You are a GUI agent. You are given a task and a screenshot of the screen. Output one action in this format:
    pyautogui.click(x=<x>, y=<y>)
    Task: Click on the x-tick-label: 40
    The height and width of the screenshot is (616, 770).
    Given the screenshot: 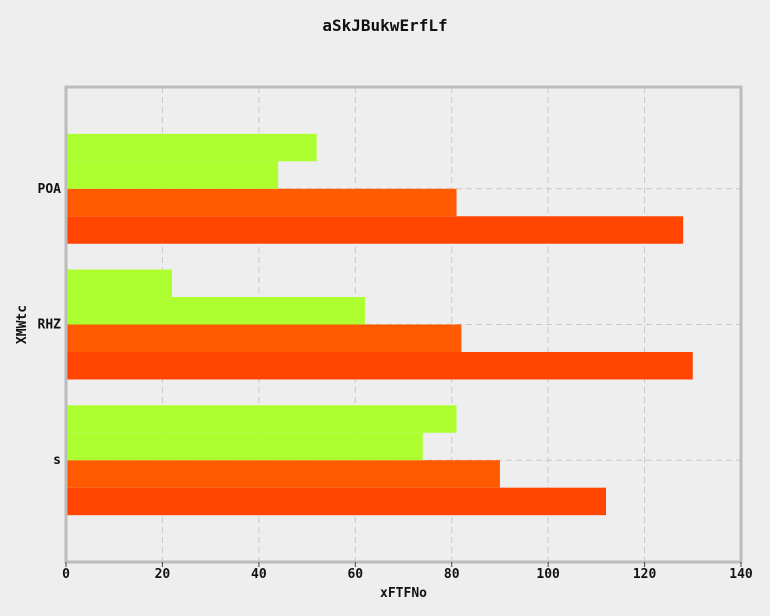 What is the action you would take?
    pyautogui.click(x=259, y=574)
    